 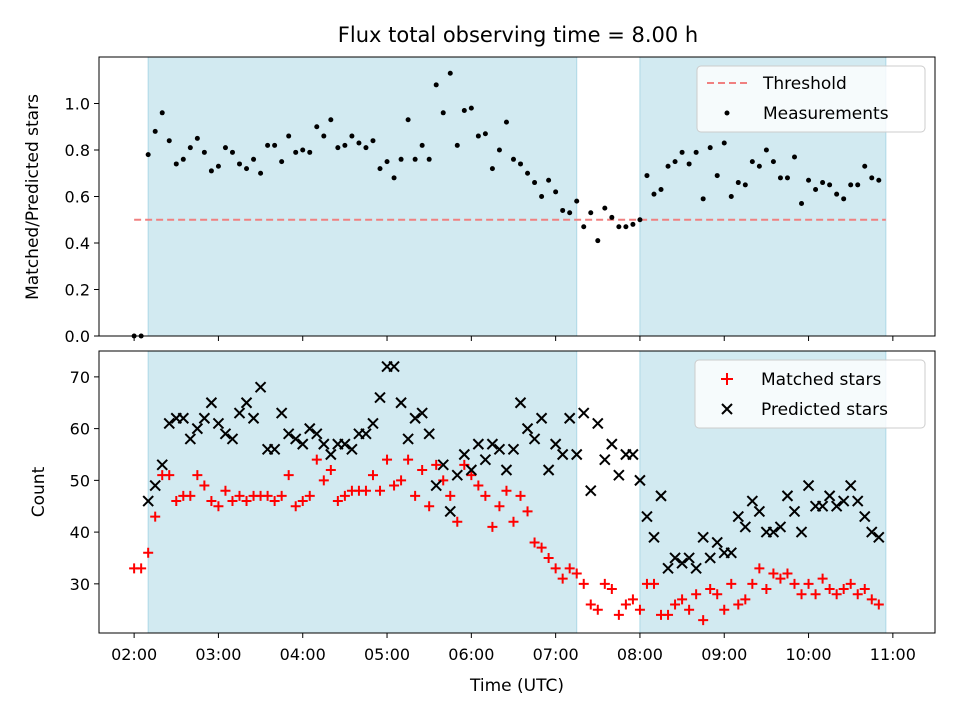 I want to click on bottom-legend-box, so click(x=810, y=394).